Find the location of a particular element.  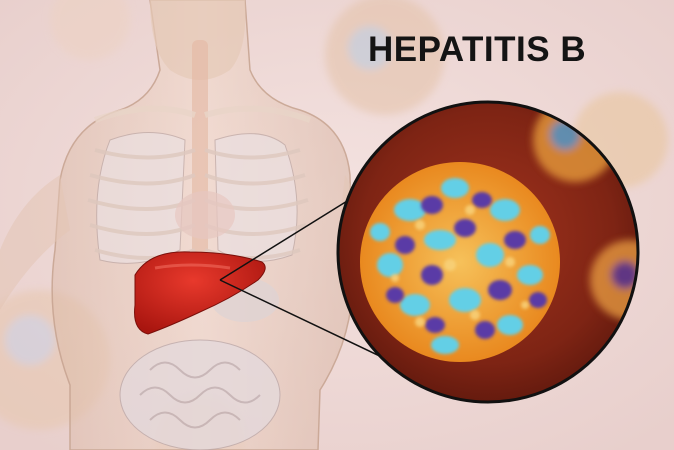

page-title: HEPATITIS B is located at coordinates (477, 49).